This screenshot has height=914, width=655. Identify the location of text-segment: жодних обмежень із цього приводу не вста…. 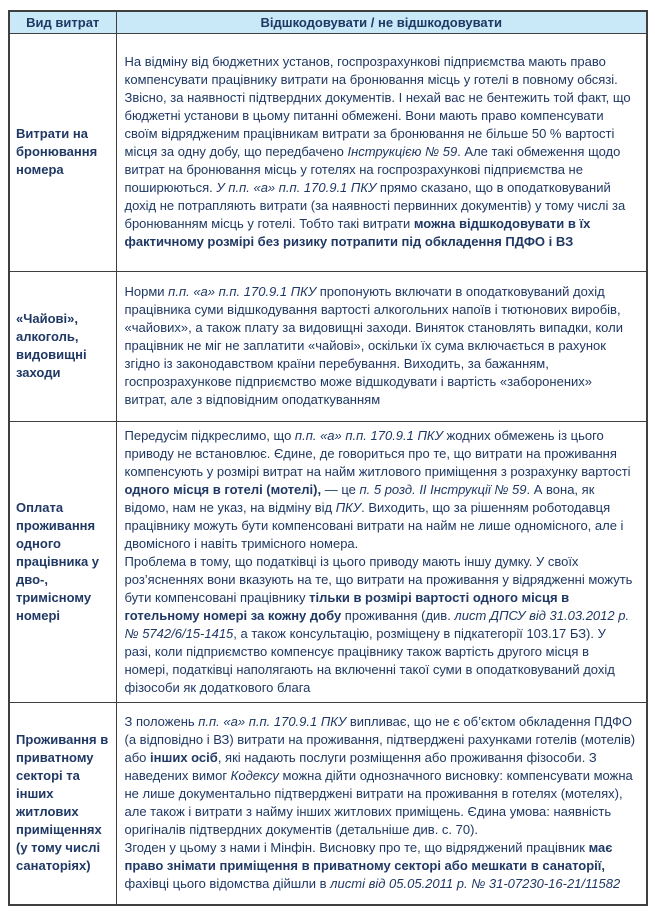
(377, 453).